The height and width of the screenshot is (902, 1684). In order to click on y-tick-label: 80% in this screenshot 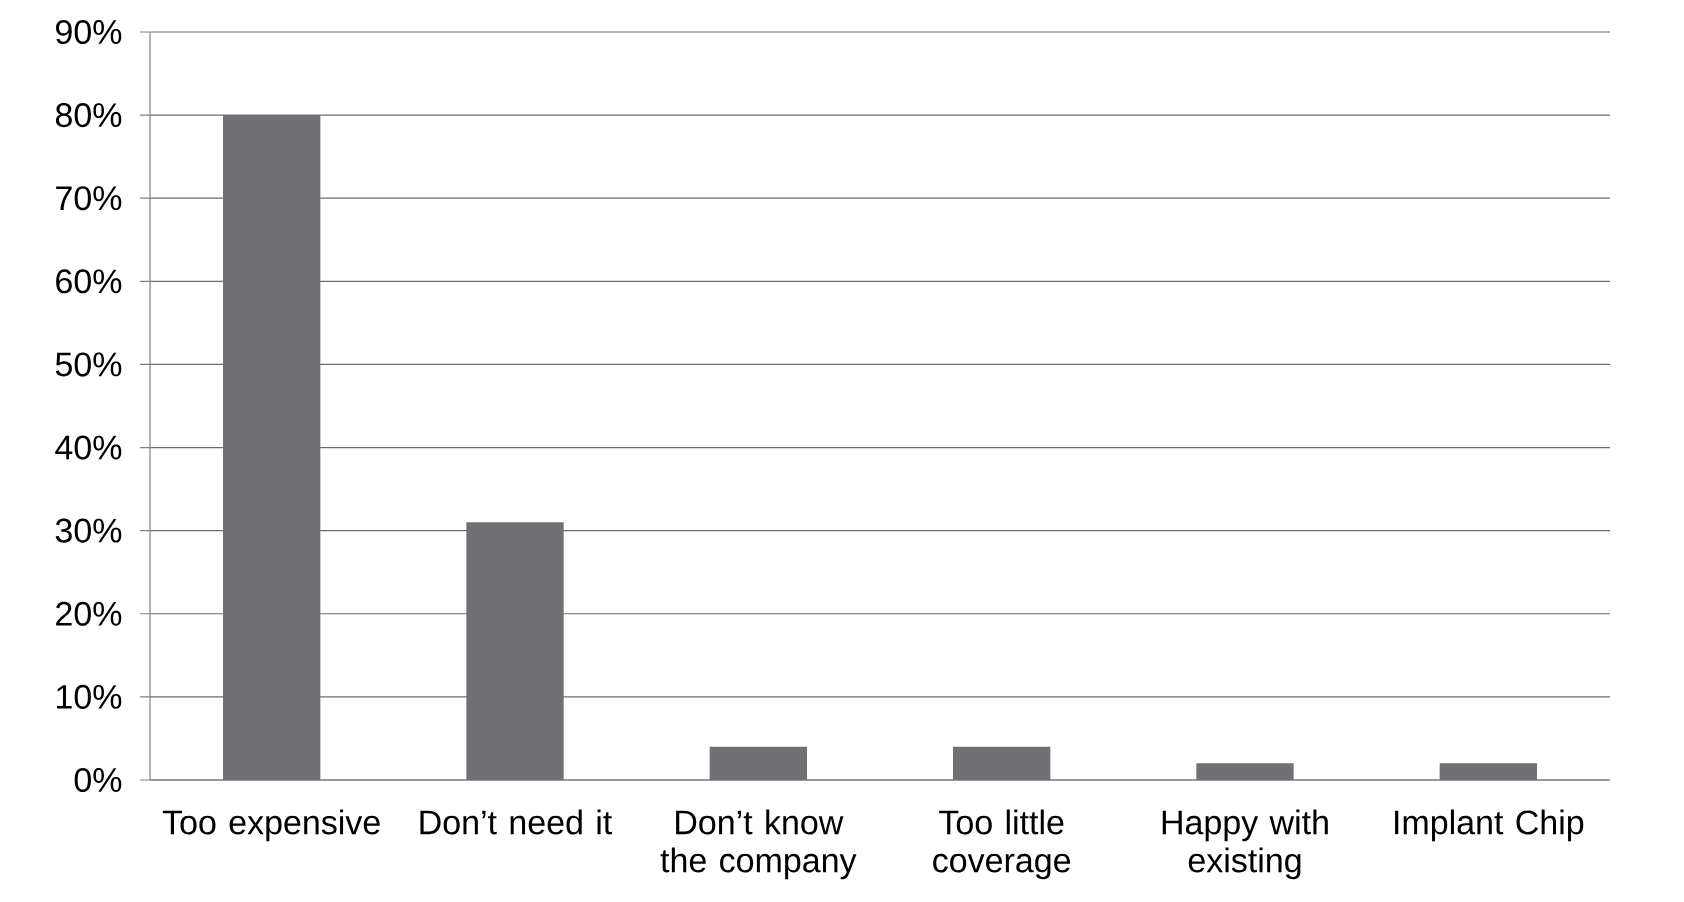, I will do `click(88, 115)`.